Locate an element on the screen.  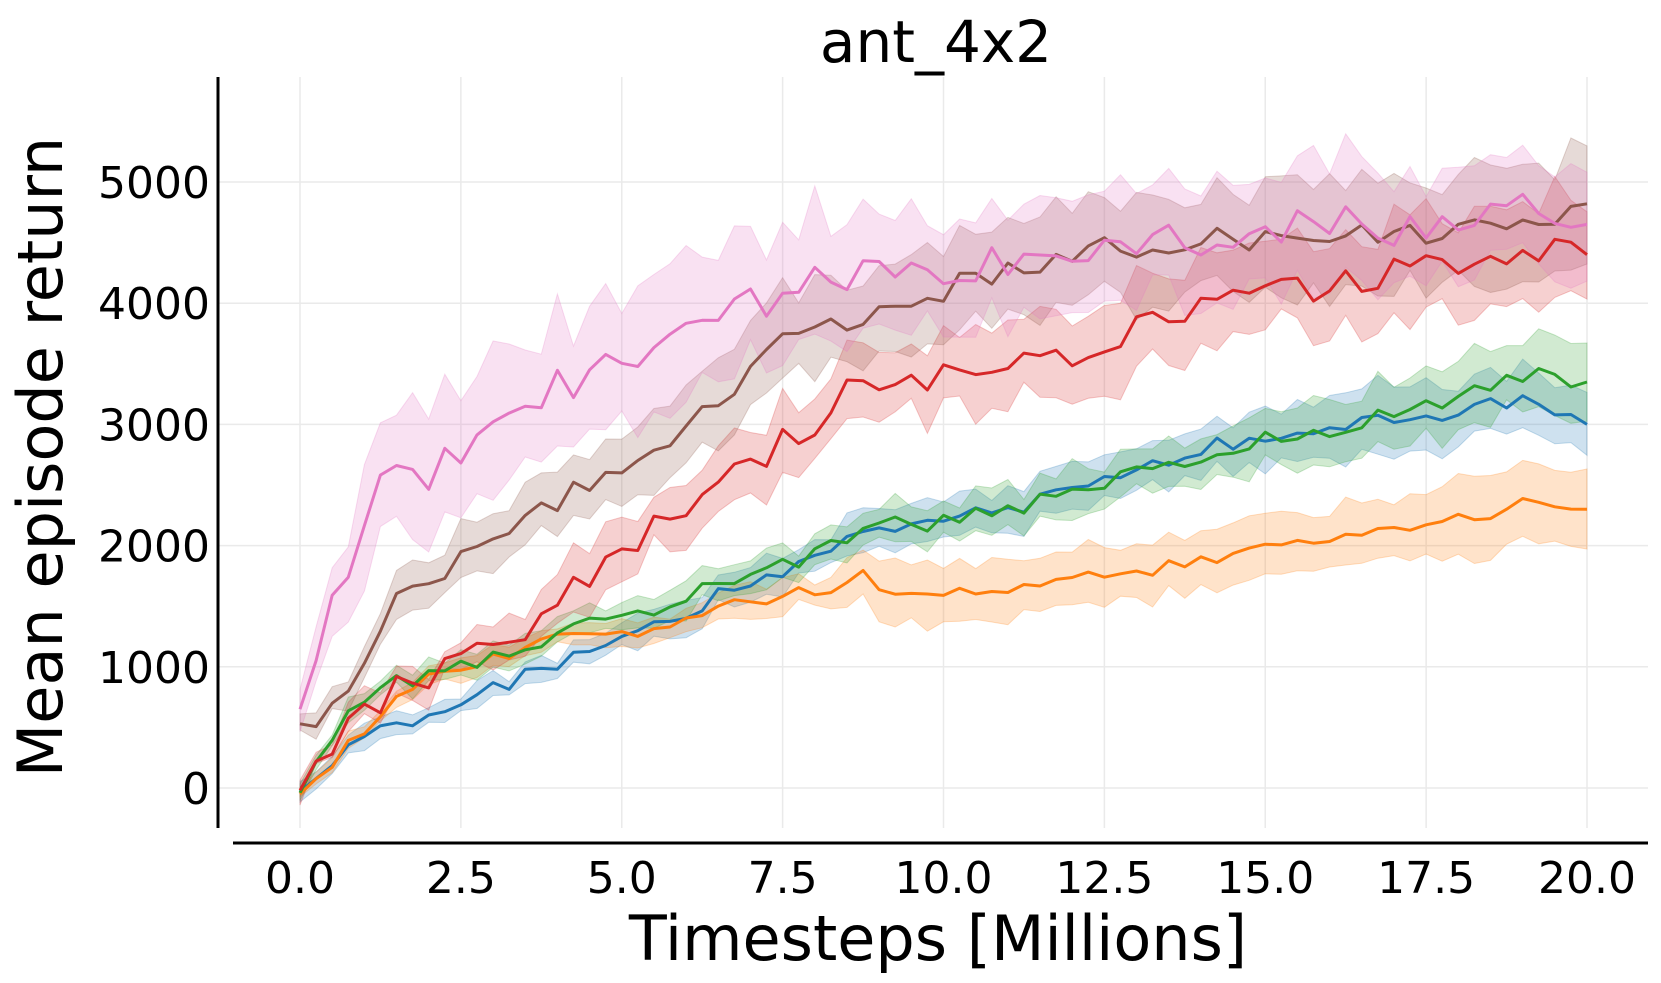
x-tick-label: 20.0 is located at coordinates (1587, 878).